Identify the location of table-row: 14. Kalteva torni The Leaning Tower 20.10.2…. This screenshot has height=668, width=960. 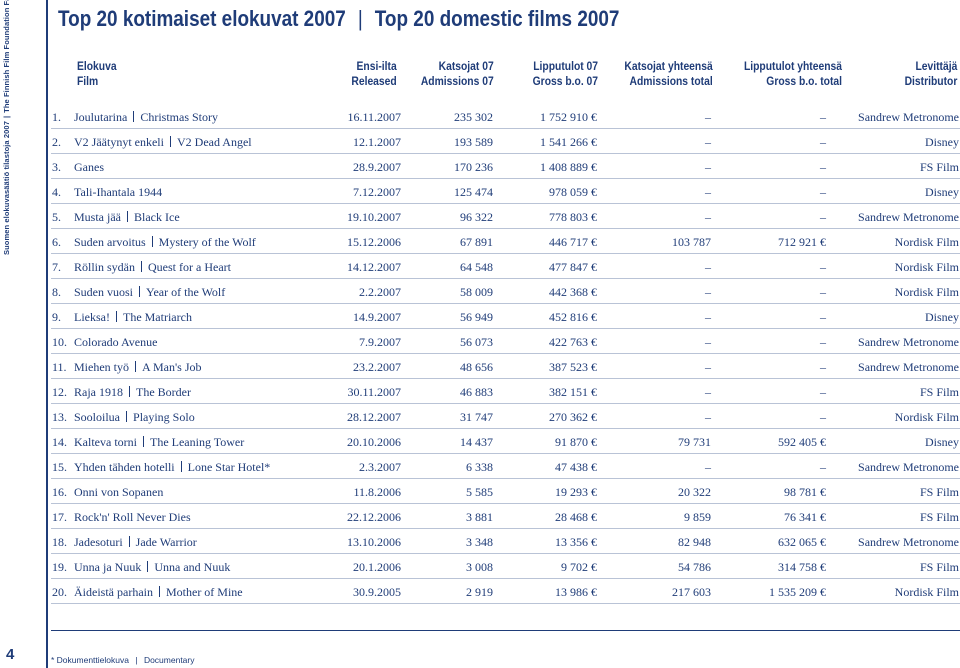
(505, 441).